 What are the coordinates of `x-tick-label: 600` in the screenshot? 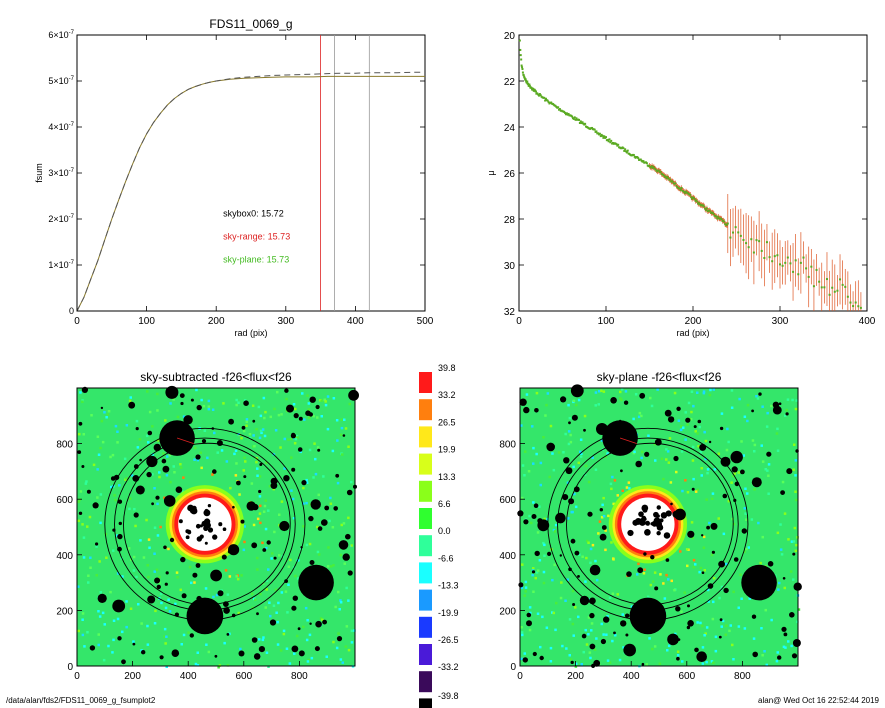 It's located at (243, 676).